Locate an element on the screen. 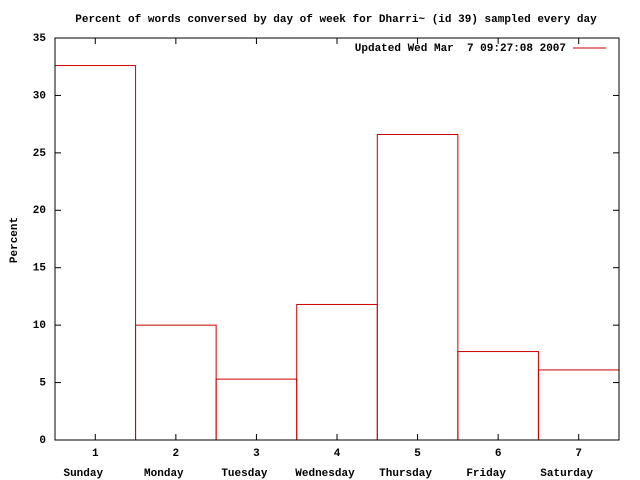 Image resolution: width=640 pixels, height=480 pixels. y-tick-label: 5 is located at coordinates (42, 383).